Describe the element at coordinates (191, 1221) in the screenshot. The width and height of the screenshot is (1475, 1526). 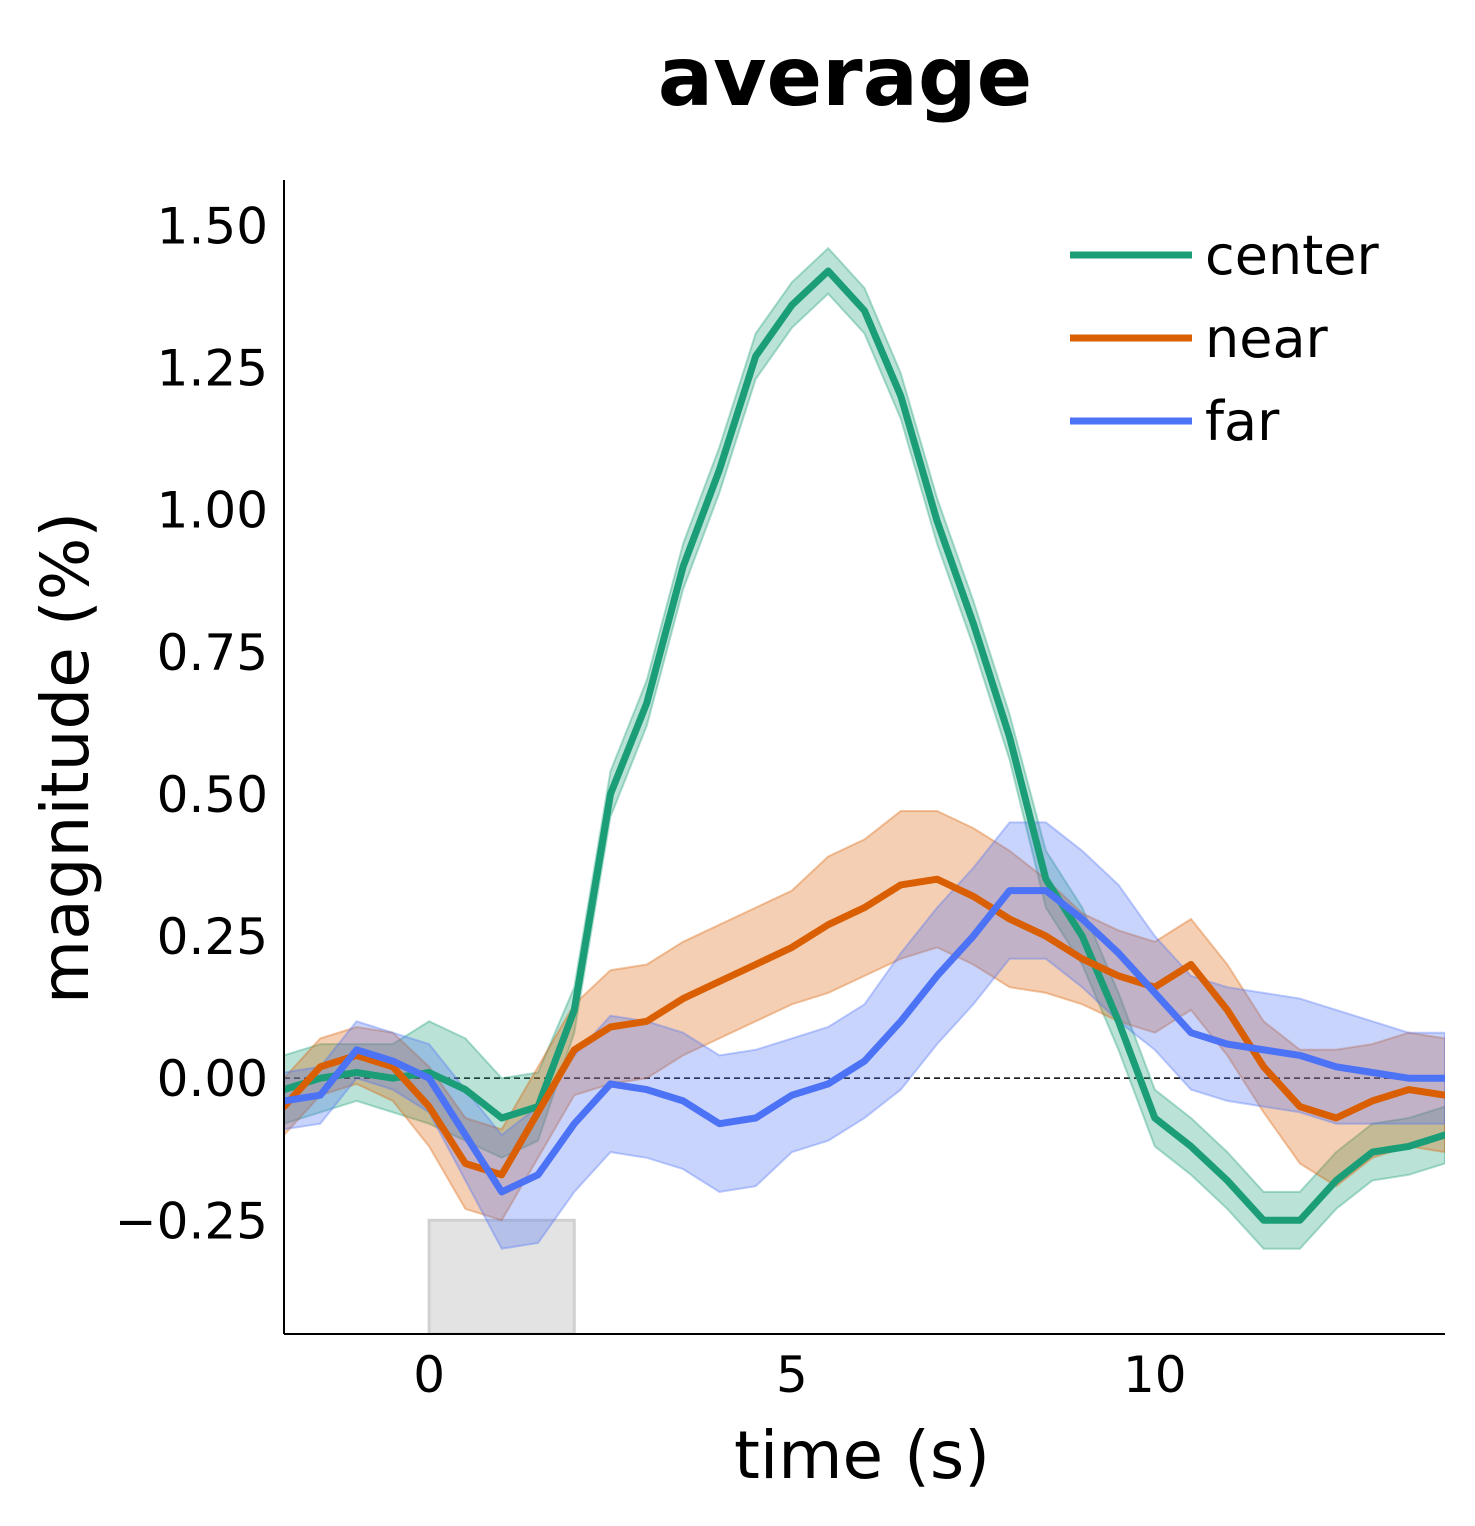
I see `y-tick-label: −0.25` at that location.